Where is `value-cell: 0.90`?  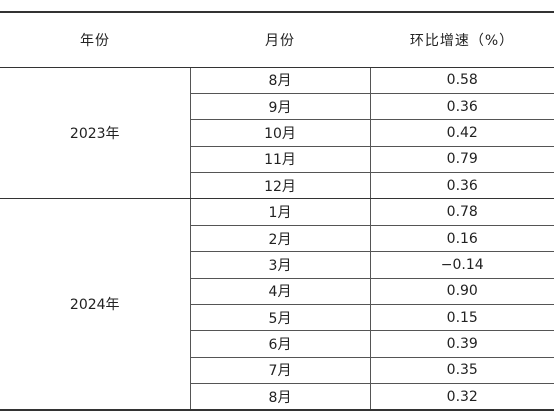
value-cell: 0.90 is located at coordinates (462, 292).